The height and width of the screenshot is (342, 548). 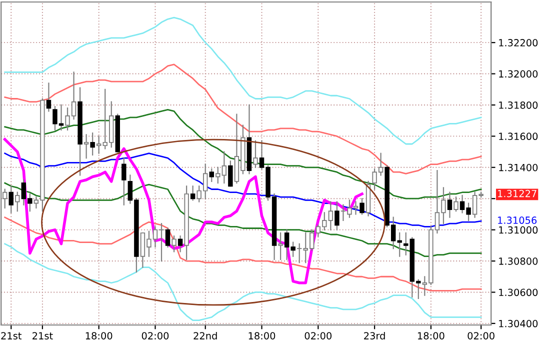 What do you see at coordinates (518, 74) in the screenshot?
I see `y-tick-label: 1.32000` at bounding box center [518, 74].